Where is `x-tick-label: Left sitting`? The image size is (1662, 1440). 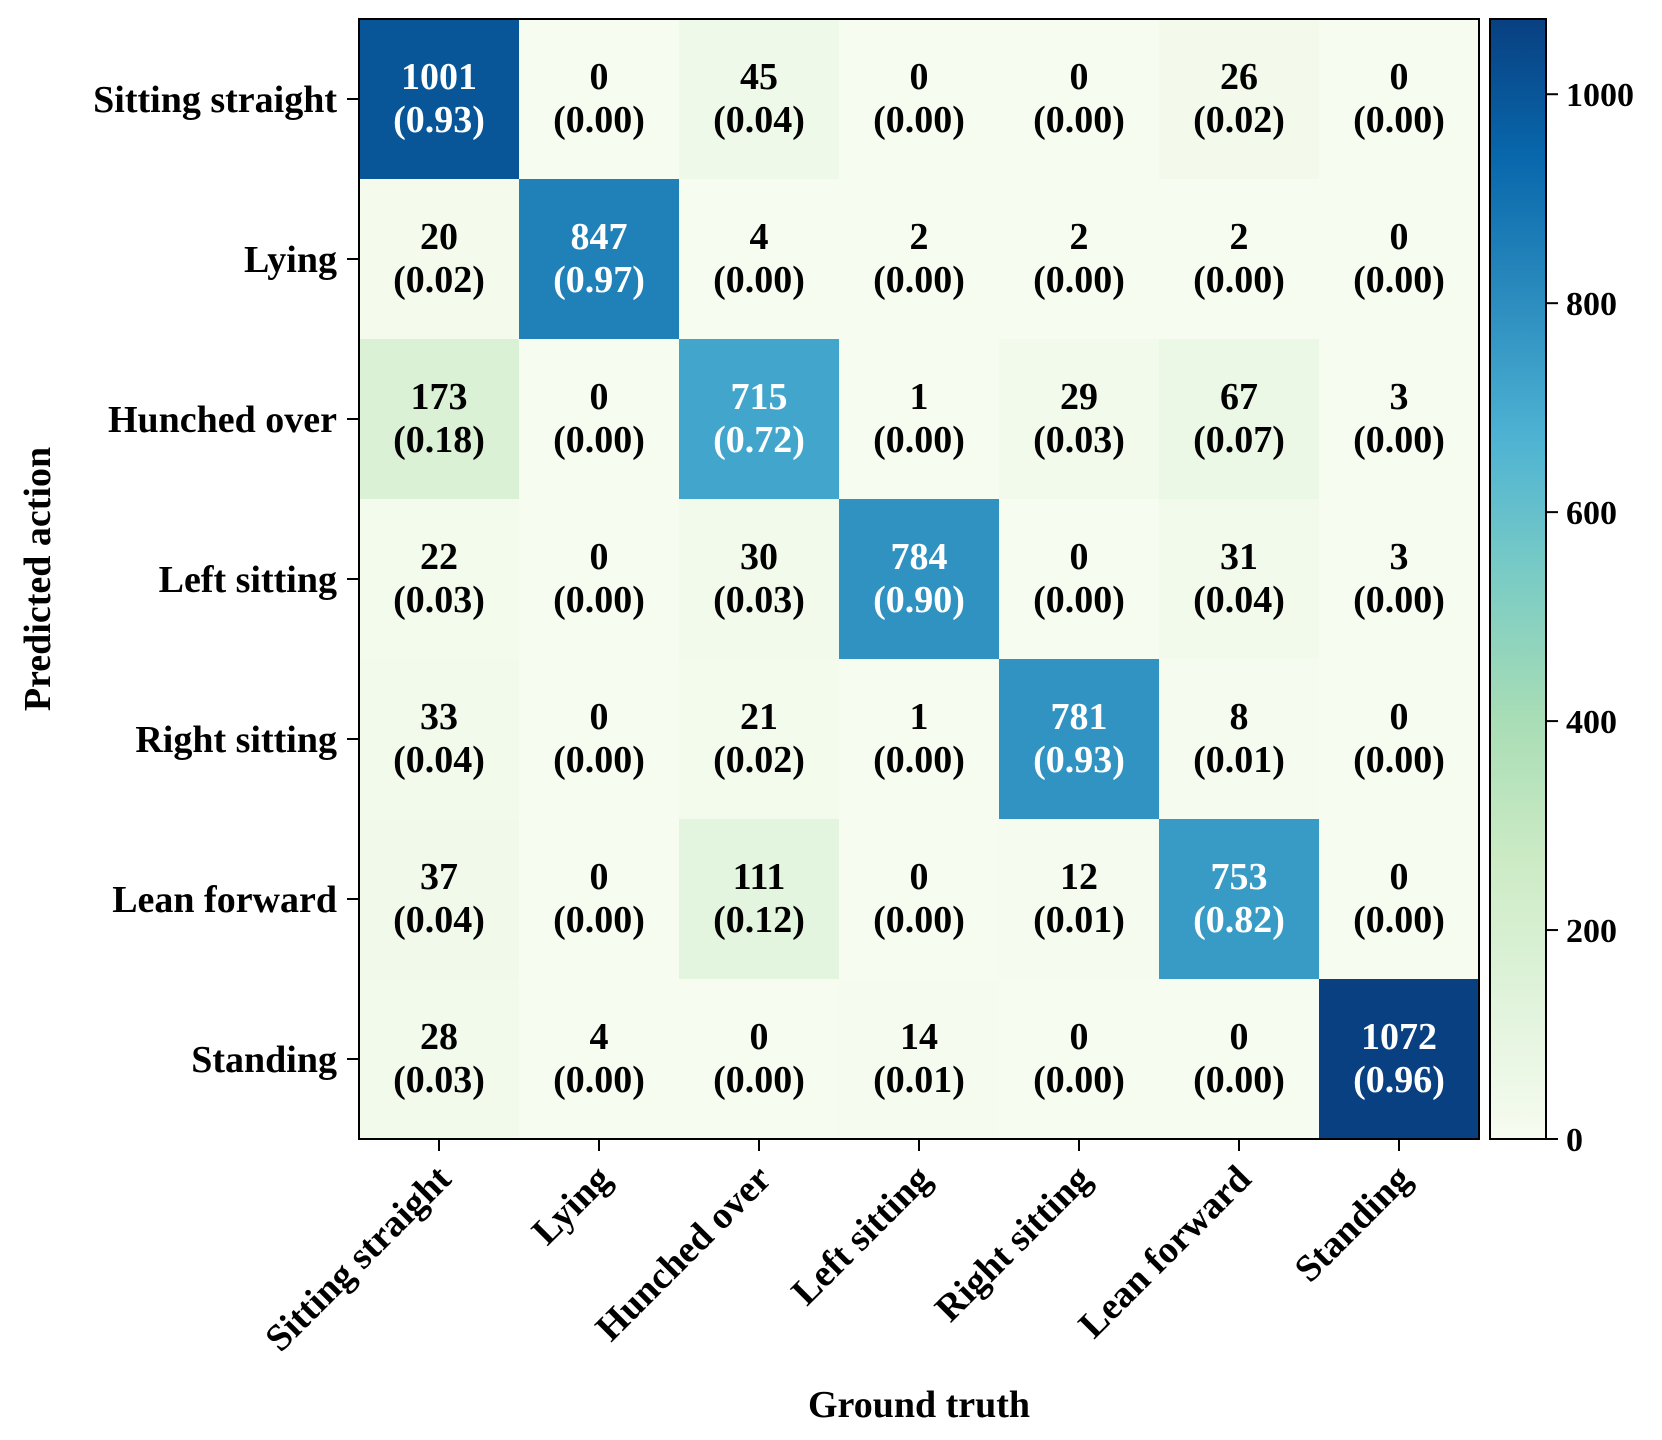
x-tick-label: Left sitting is located at coordinates (862, 1236).